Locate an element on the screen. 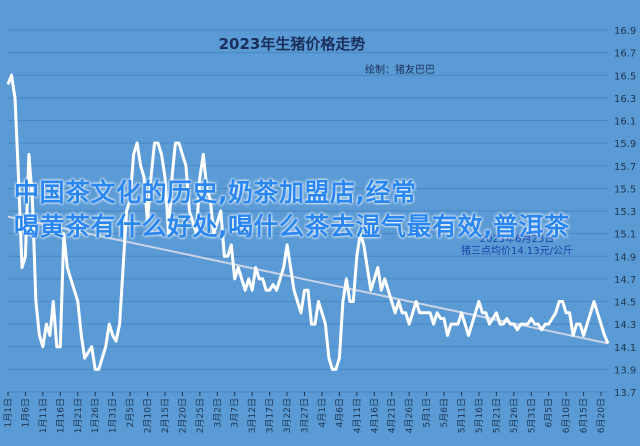  y-tick-label: 13.9 is located at coordinates (625, 370).